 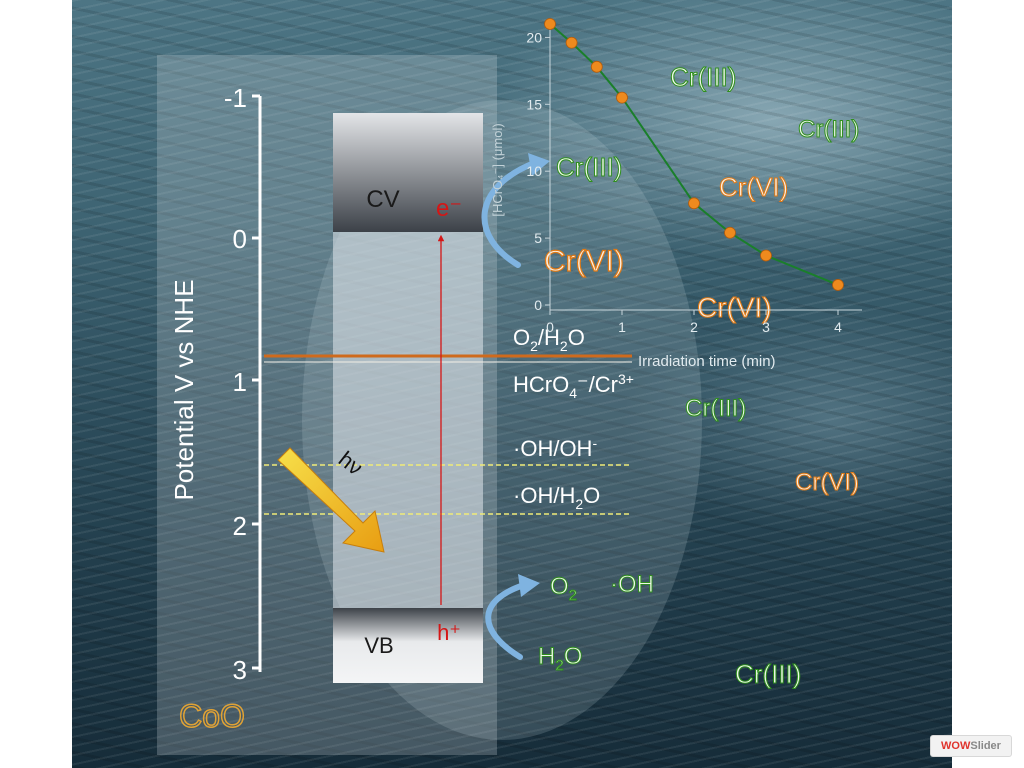 What do you see at coordinates (378, 645) in the screenshot?
I see `vb-label: VB` at bounding box center [378, 645].